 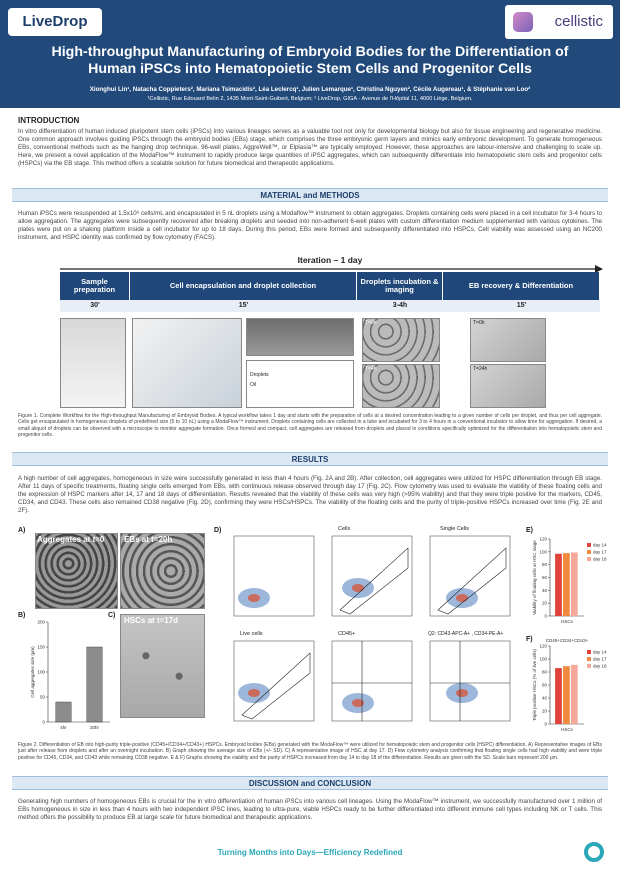 I want to click on step-time: 3-4h, so click(x=400, y=306).